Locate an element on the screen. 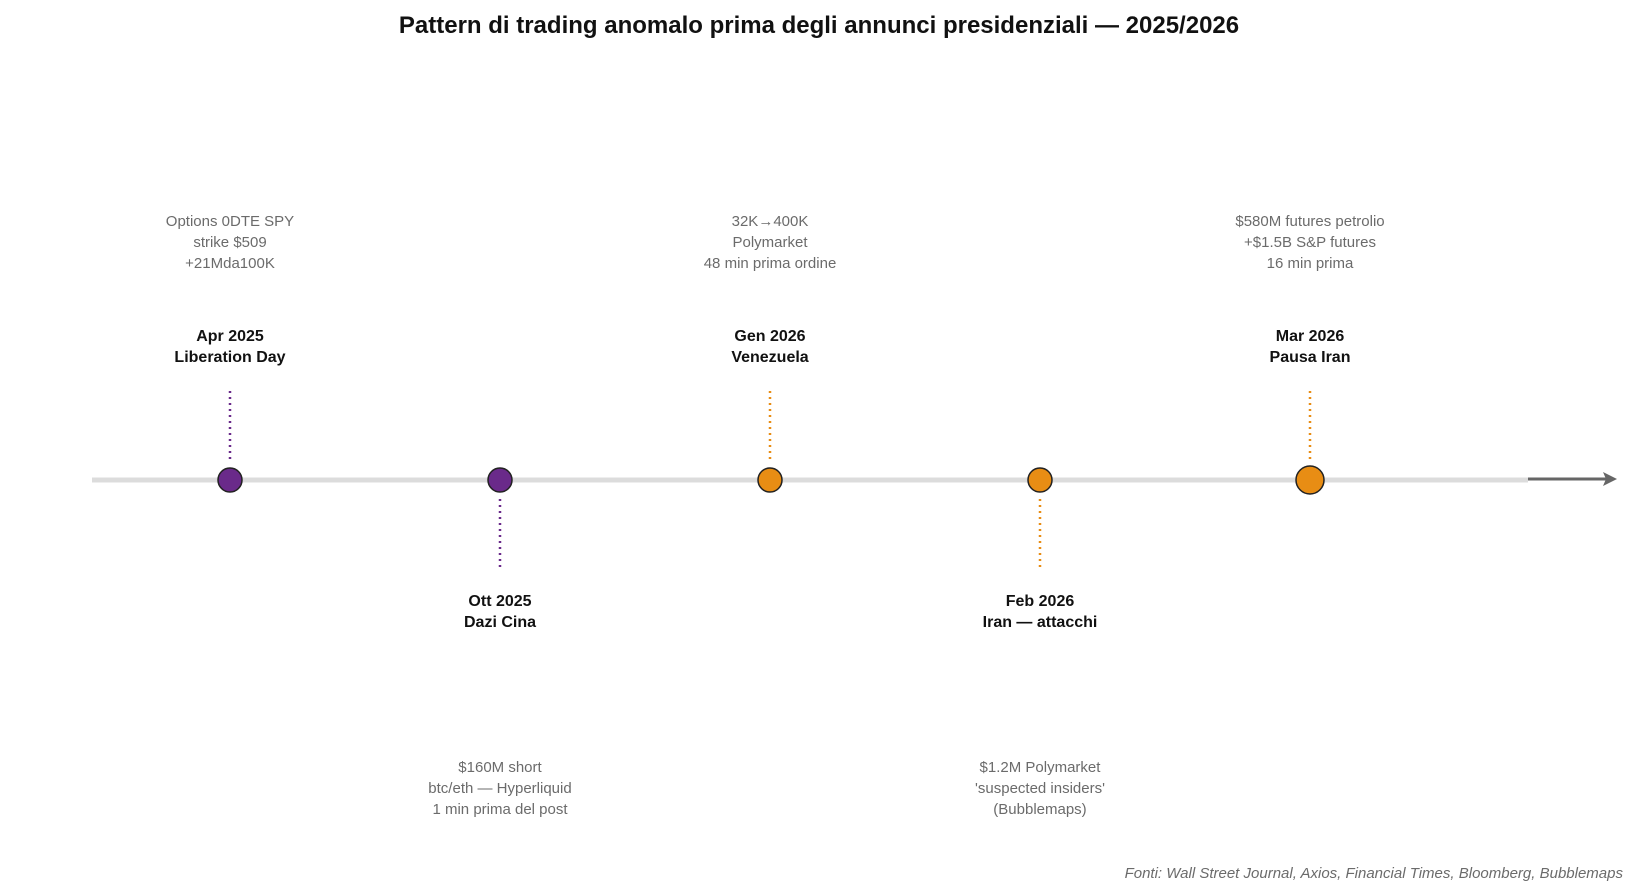 The width and height of the screenshot is (1639, 892). event-detail-line: (Bubblemaps) is located at coordinates (1039, 809).